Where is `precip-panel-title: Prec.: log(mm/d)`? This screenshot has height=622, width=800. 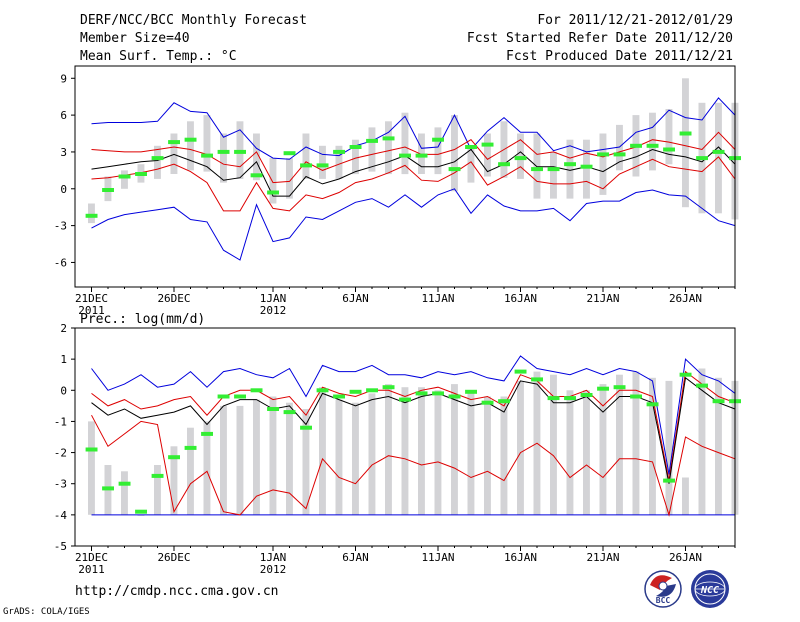 precip-panel-title: Prec.: log(mm/d) is located at coordinates (142, 319).